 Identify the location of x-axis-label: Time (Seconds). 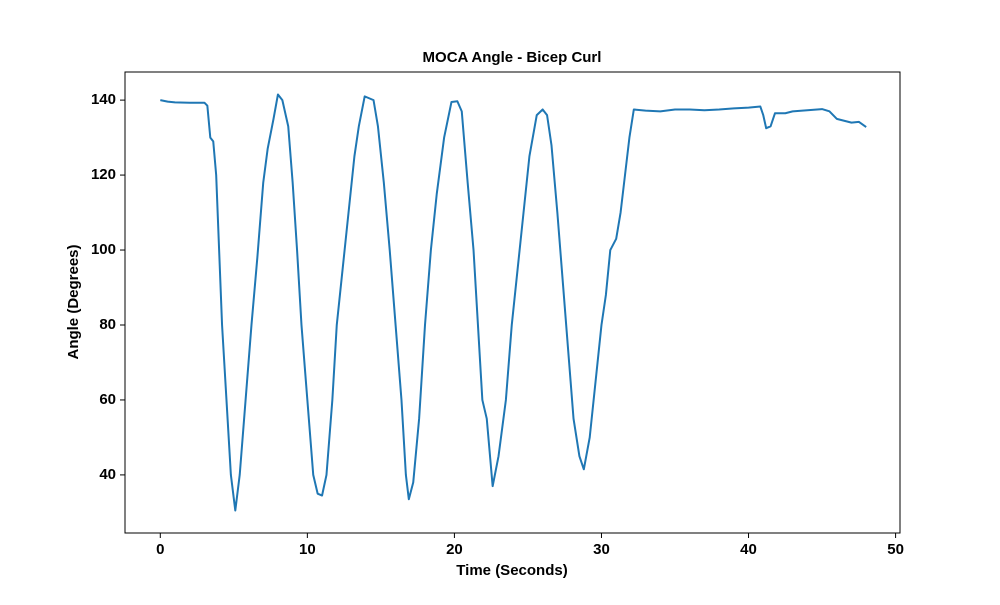
(511, 570).